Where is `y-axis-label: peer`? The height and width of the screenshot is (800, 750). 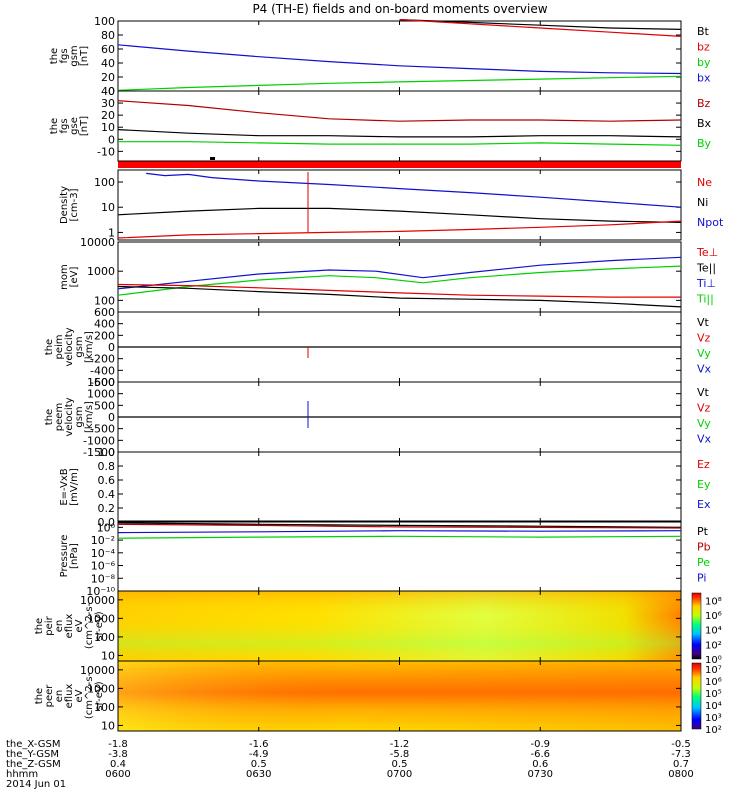
y-axis-label: peer is located at coordinates (49, 696).